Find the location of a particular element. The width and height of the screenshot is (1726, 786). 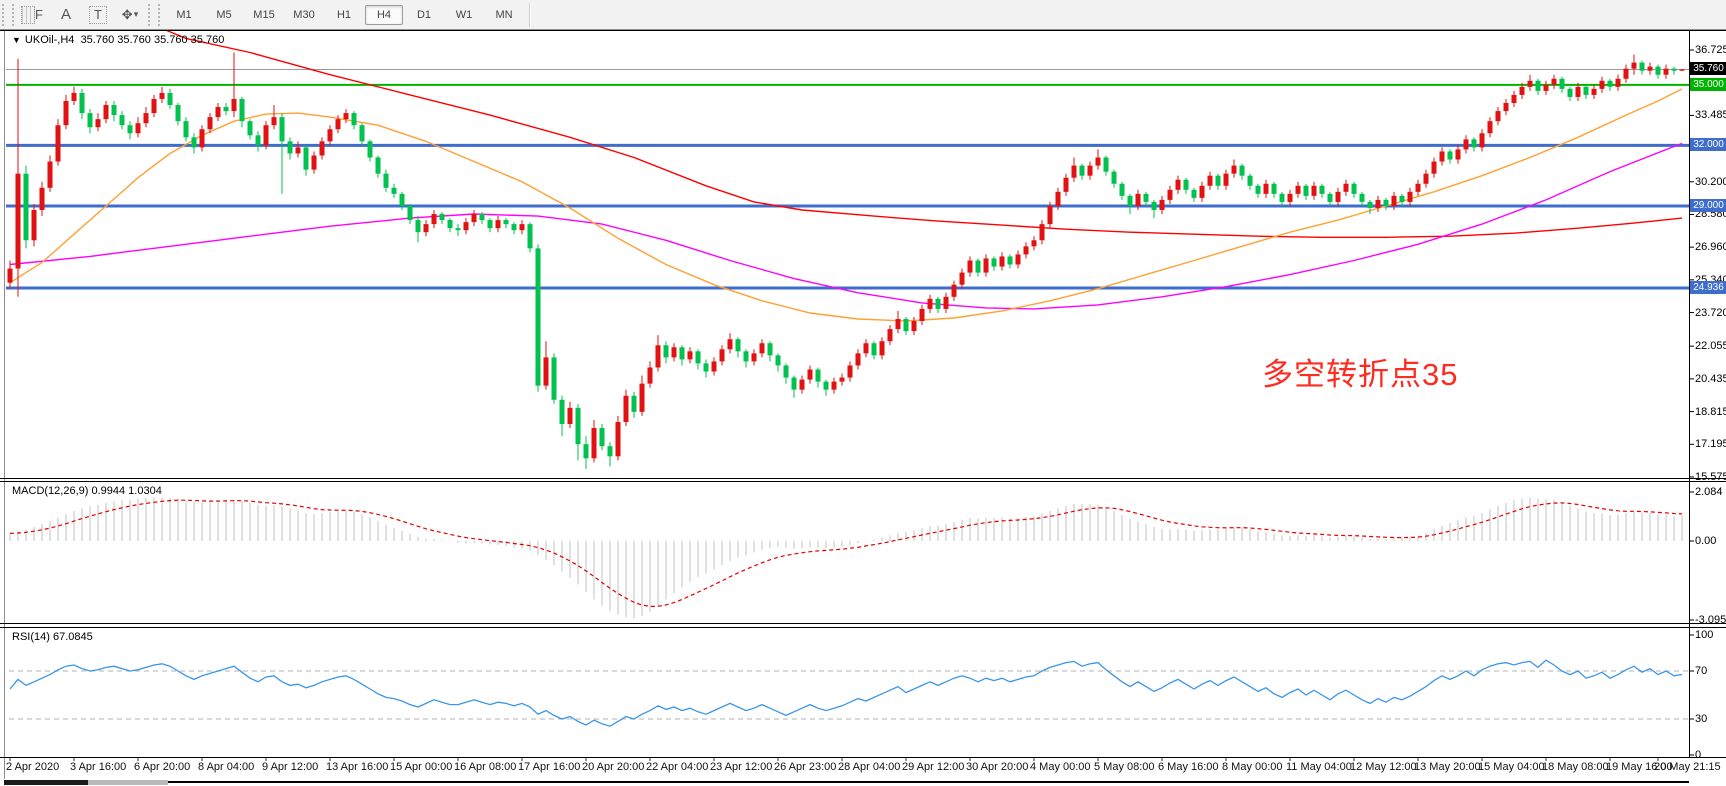

macd-axis-zero: 0.00 is located at coordinates (1706, 541).